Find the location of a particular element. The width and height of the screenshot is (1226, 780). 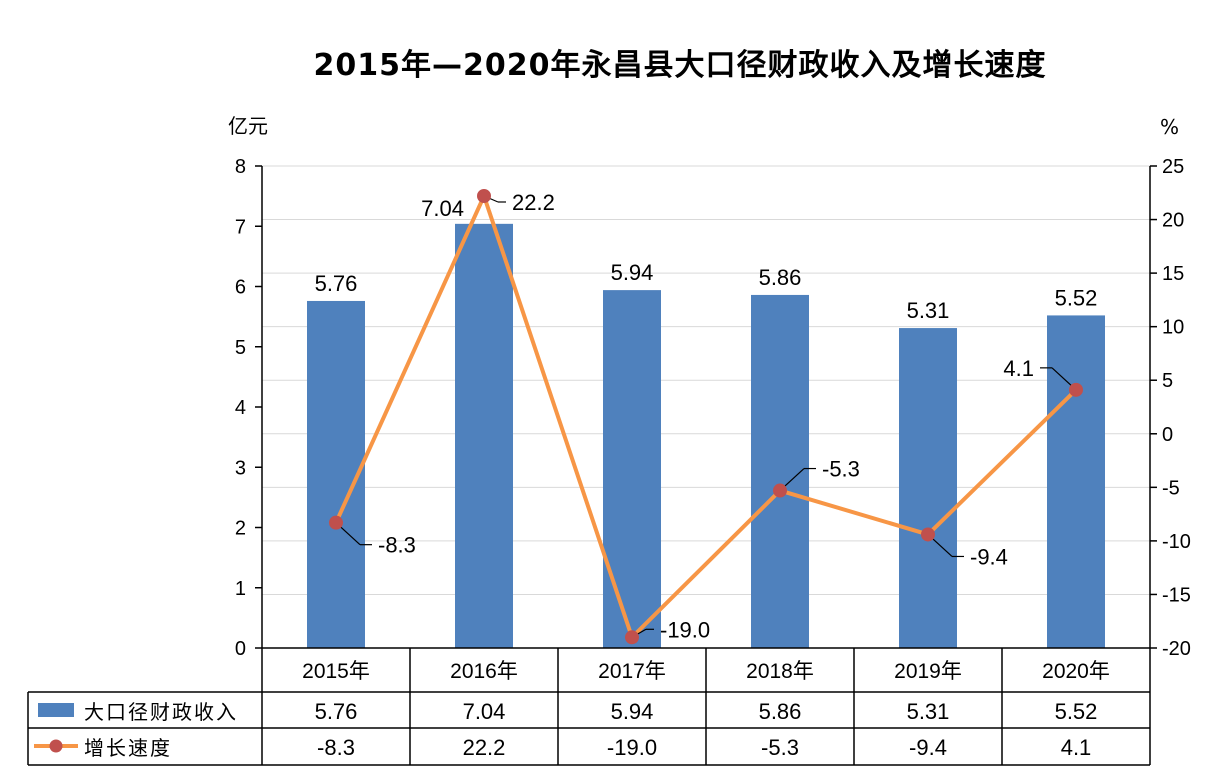

right-axis-tick-label: 5 is located at coordinates (1167, 381).